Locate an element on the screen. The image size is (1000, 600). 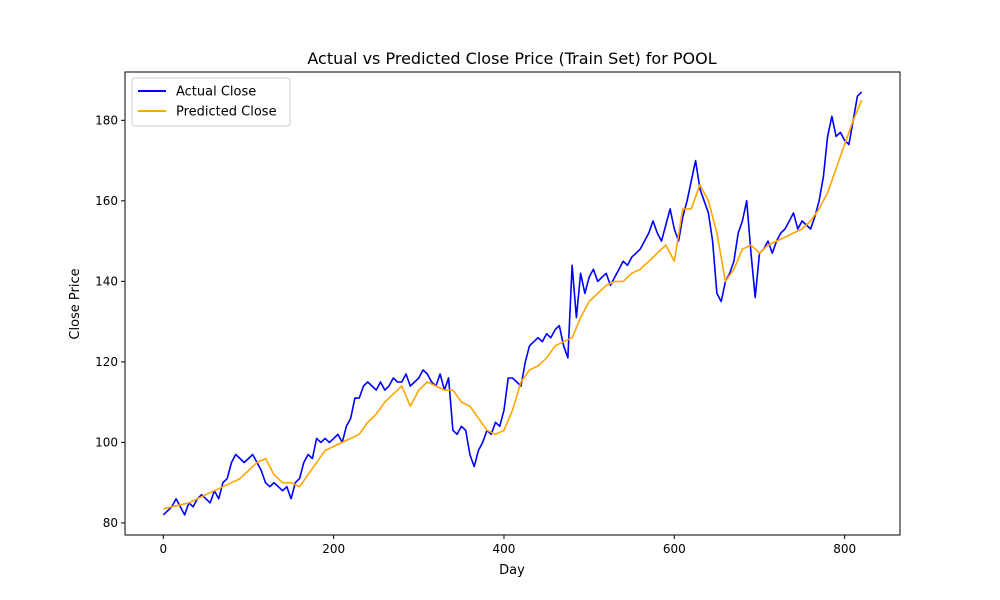
x-axis-label: Day is located at coordinates (512, 570).